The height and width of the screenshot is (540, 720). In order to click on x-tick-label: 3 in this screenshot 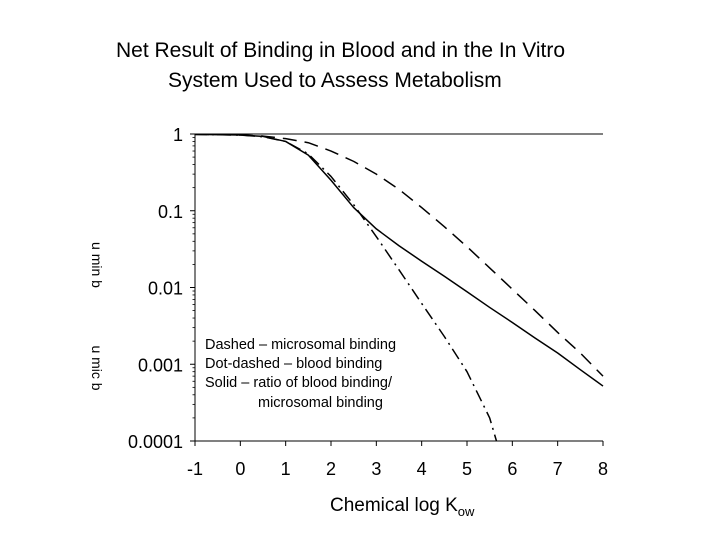, I will do `click(376, 469)`.